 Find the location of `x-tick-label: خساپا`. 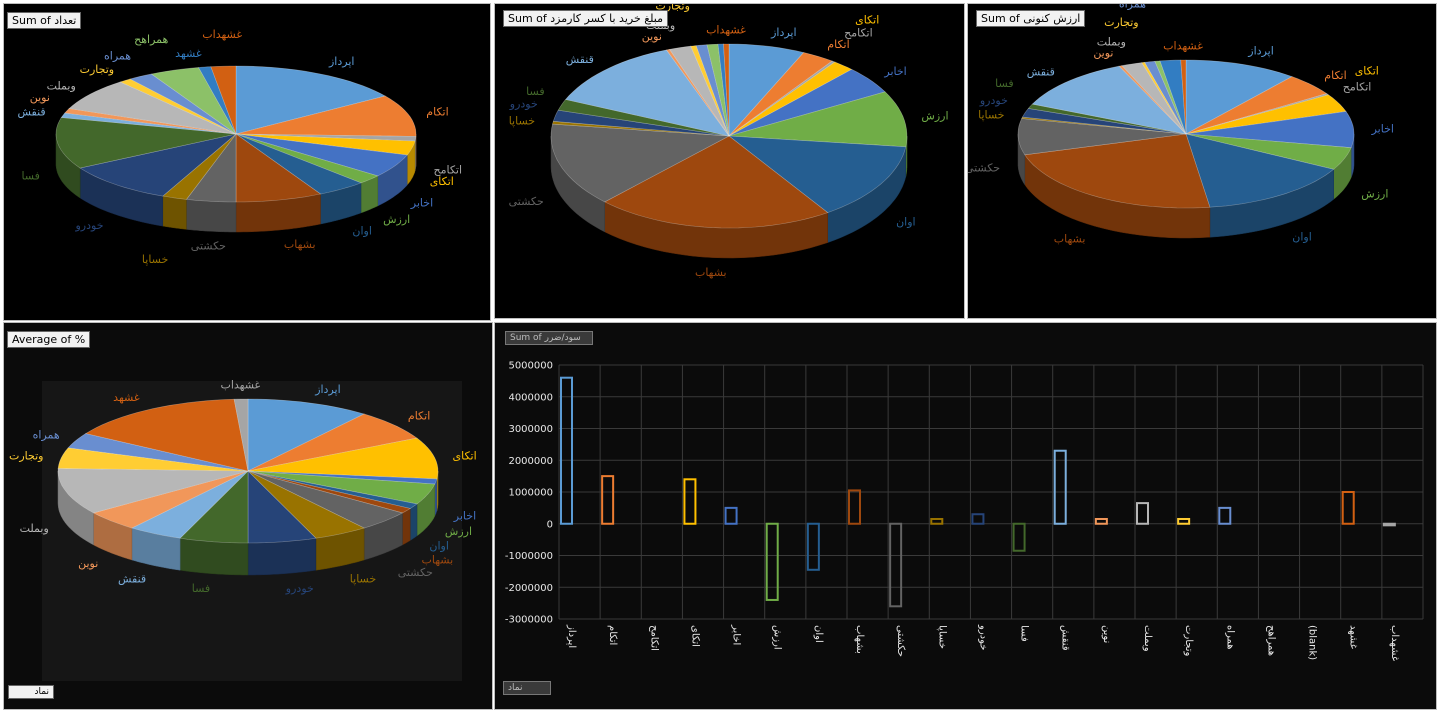

x-tick-label: خساپا is located at coordinates (941, 637).